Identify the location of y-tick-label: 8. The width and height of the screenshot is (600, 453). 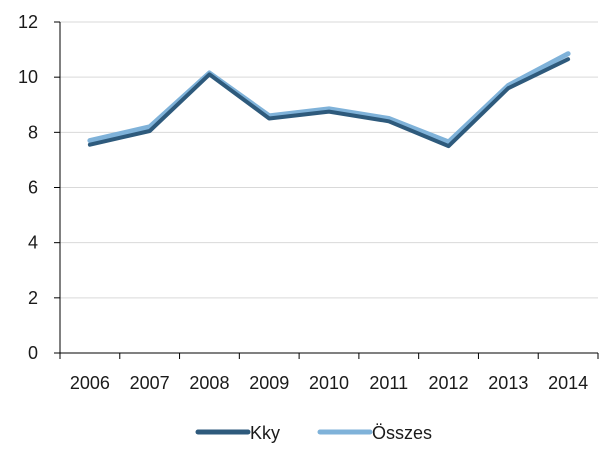
(33, 132).